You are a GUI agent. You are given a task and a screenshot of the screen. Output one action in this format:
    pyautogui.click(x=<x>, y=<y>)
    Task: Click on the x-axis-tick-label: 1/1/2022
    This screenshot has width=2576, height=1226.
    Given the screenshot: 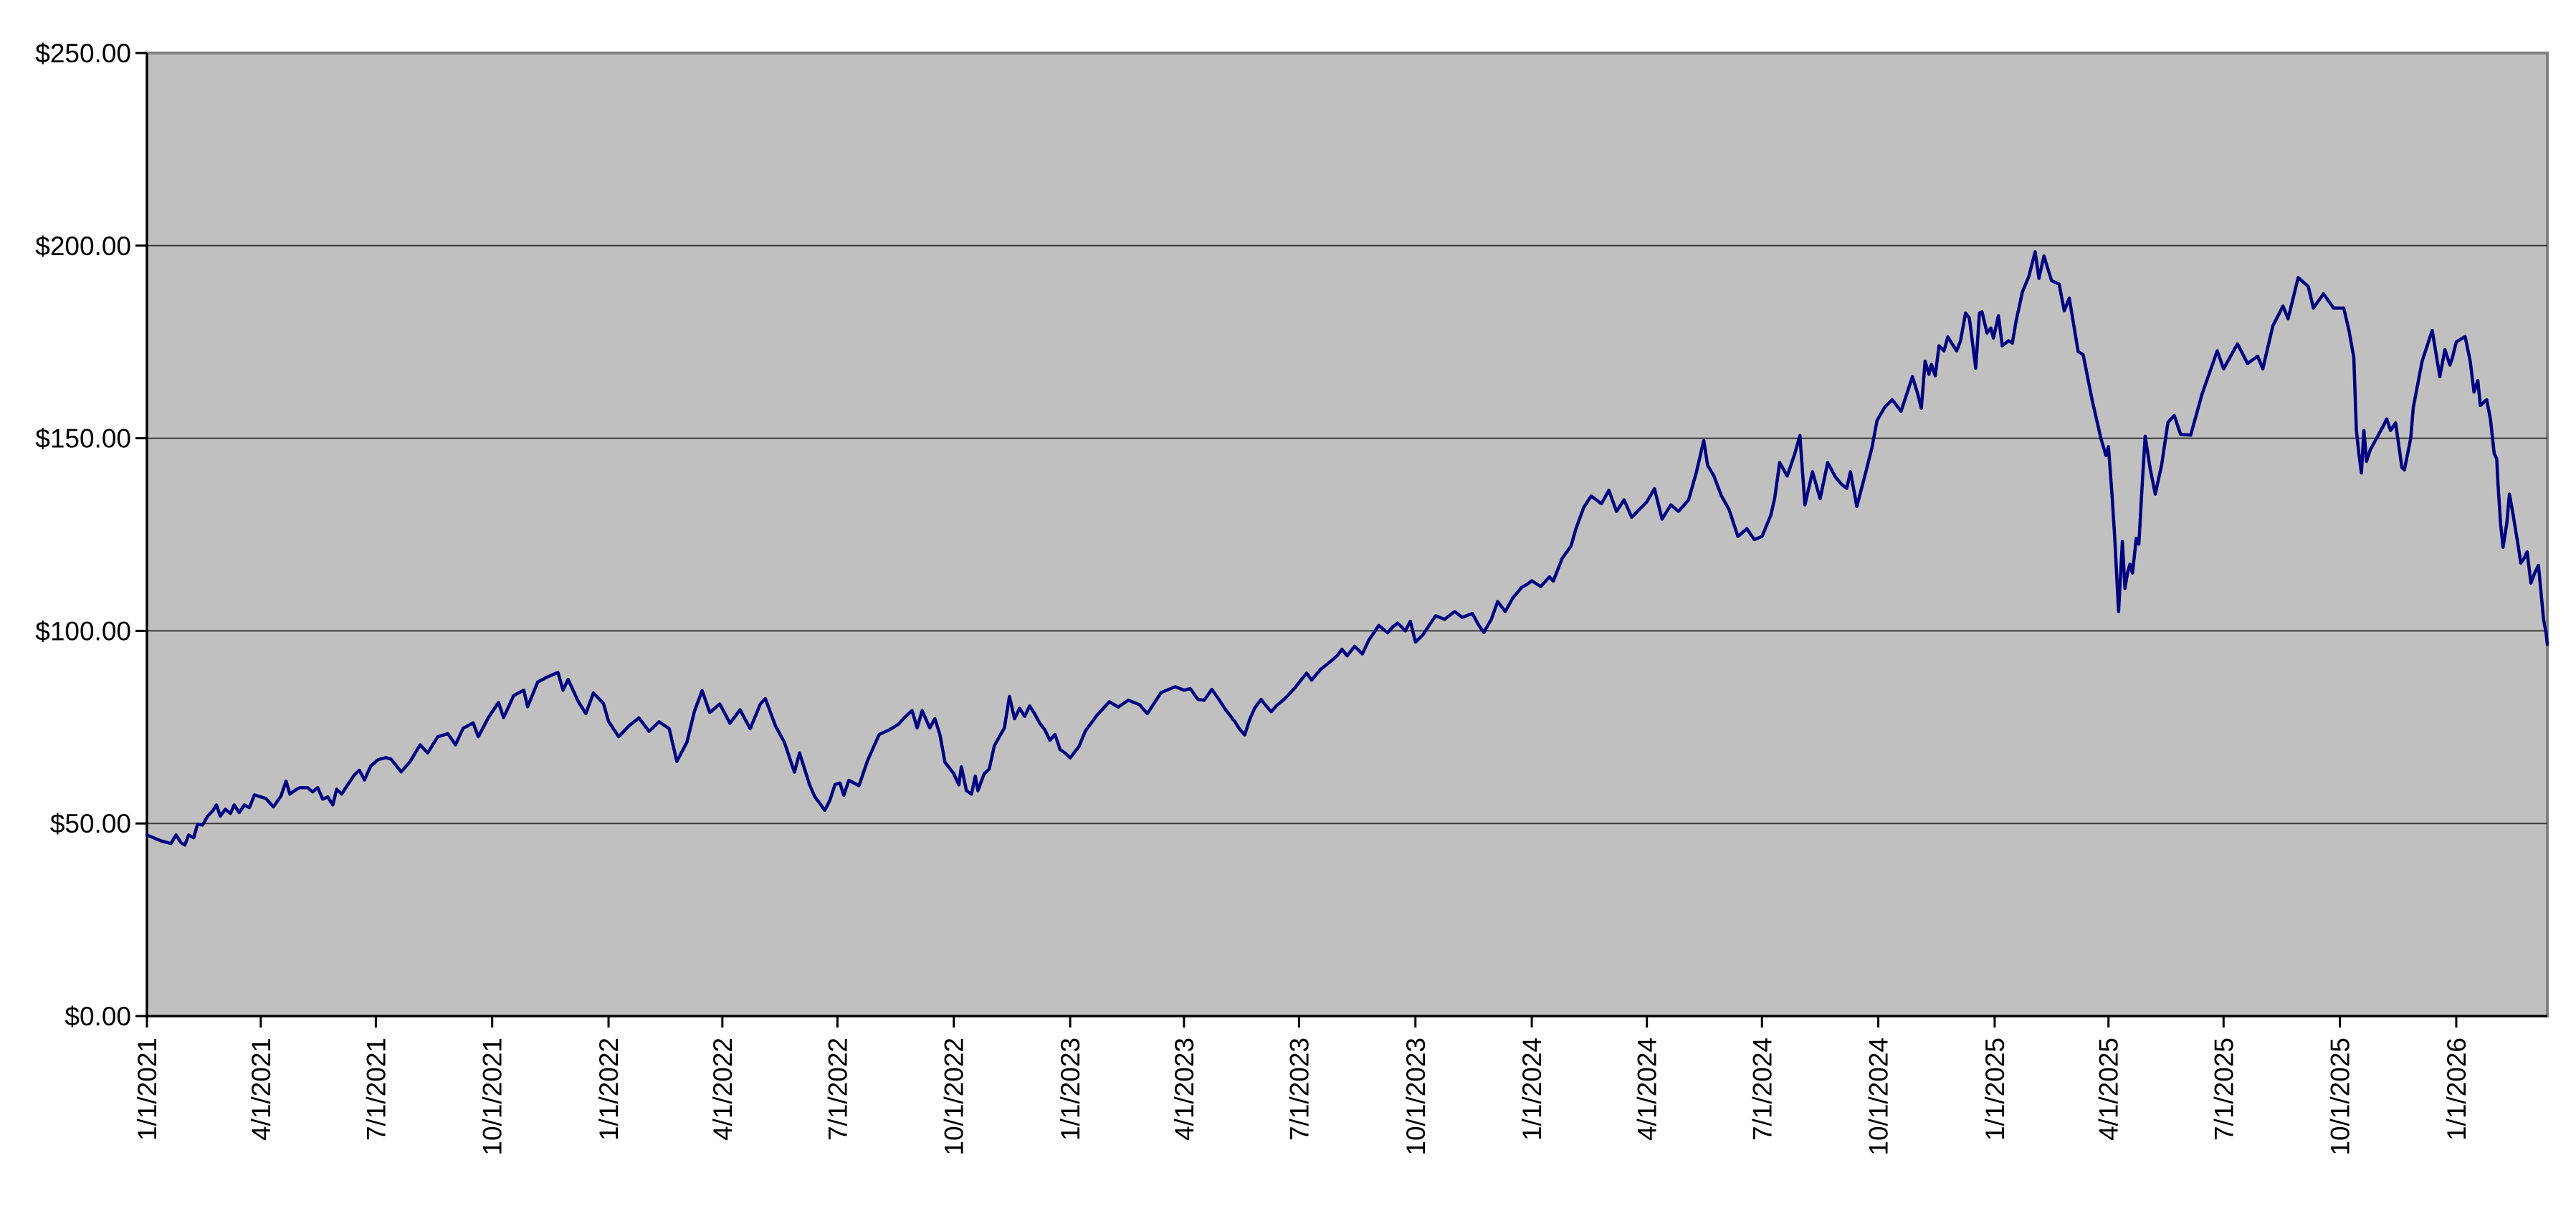 What is the action you would take?
    pyautogui.click(x=609, y=1089)
    